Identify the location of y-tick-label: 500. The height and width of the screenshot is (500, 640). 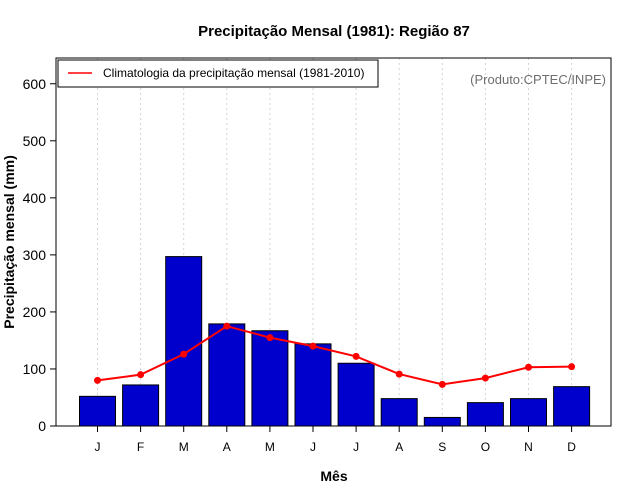
(35, 141).